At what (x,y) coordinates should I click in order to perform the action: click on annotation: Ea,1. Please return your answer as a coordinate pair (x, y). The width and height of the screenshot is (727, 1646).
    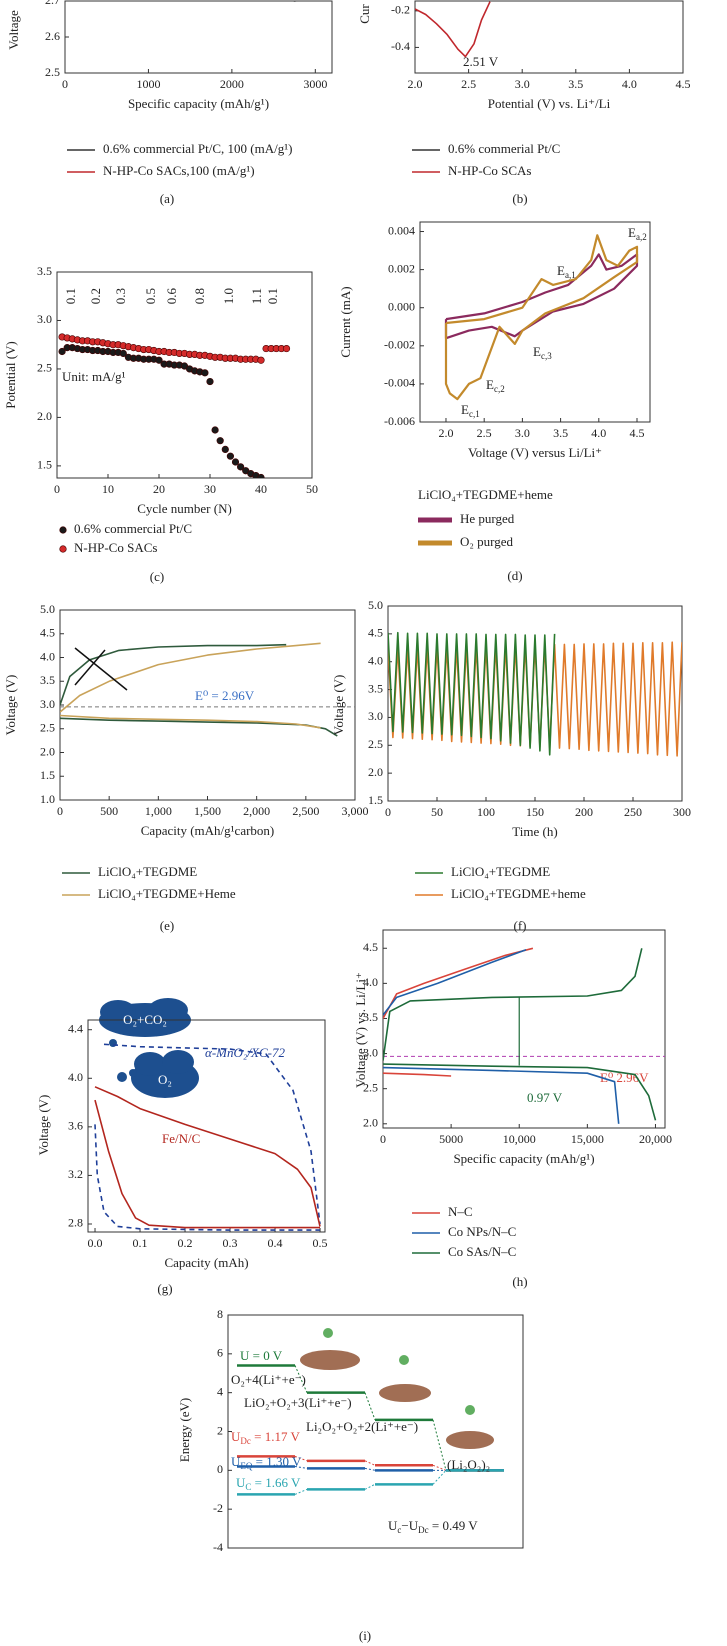
    Looking at the image, I should click on (566, 271).